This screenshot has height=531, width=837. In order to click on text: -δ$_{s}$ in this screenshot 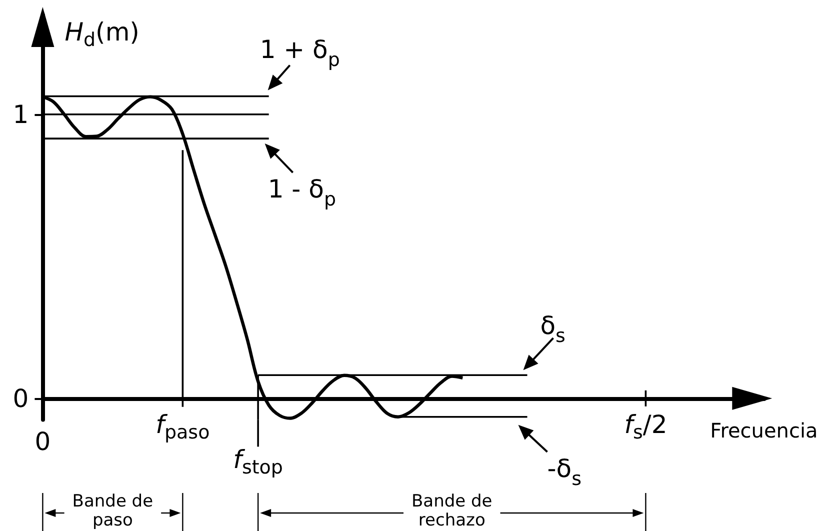, I will do `click(564, 471)`.